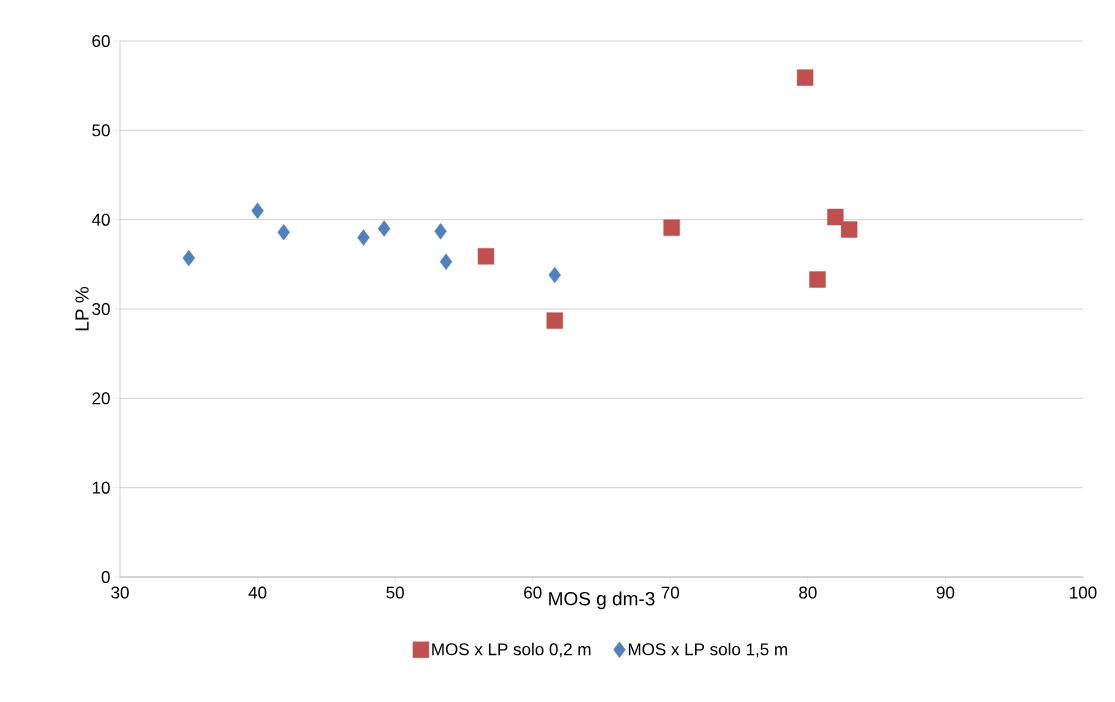 This screenshot has height=702, width=1115. I want to click on x-tick-label: 90, so click(945, 592).